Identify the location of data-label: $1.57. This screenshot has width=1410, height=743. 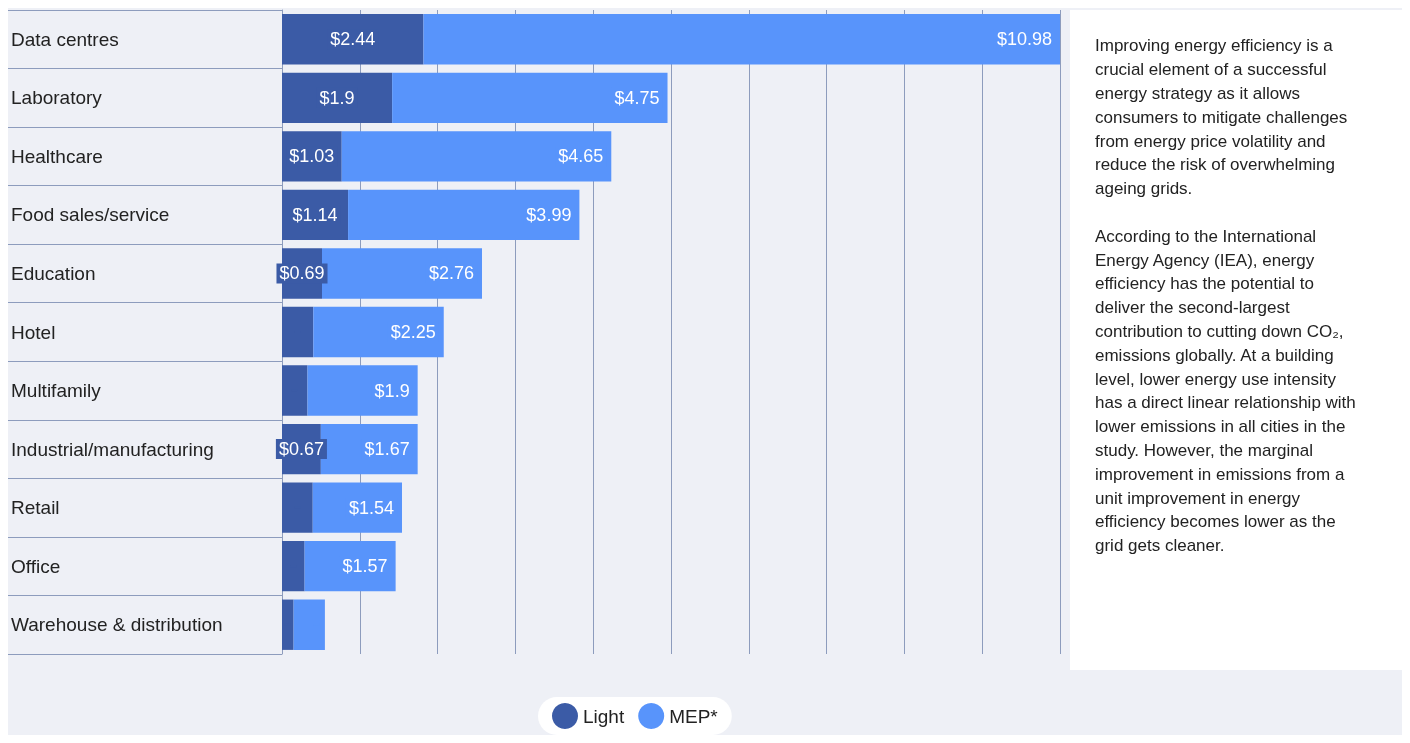
(365, 566).